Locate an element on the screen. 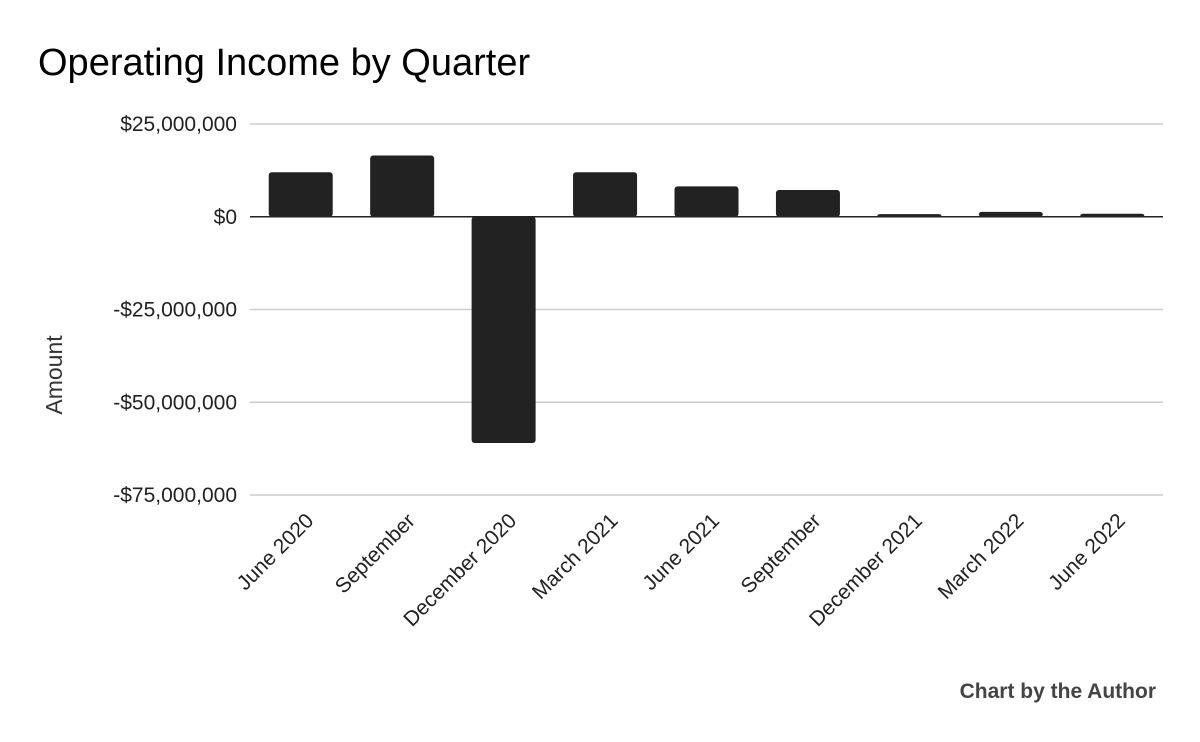 Image resolution: width=1200 pixels, height=742 pixels. y-tick-label: -$25,000,000 is located at coordinates (175, 310).